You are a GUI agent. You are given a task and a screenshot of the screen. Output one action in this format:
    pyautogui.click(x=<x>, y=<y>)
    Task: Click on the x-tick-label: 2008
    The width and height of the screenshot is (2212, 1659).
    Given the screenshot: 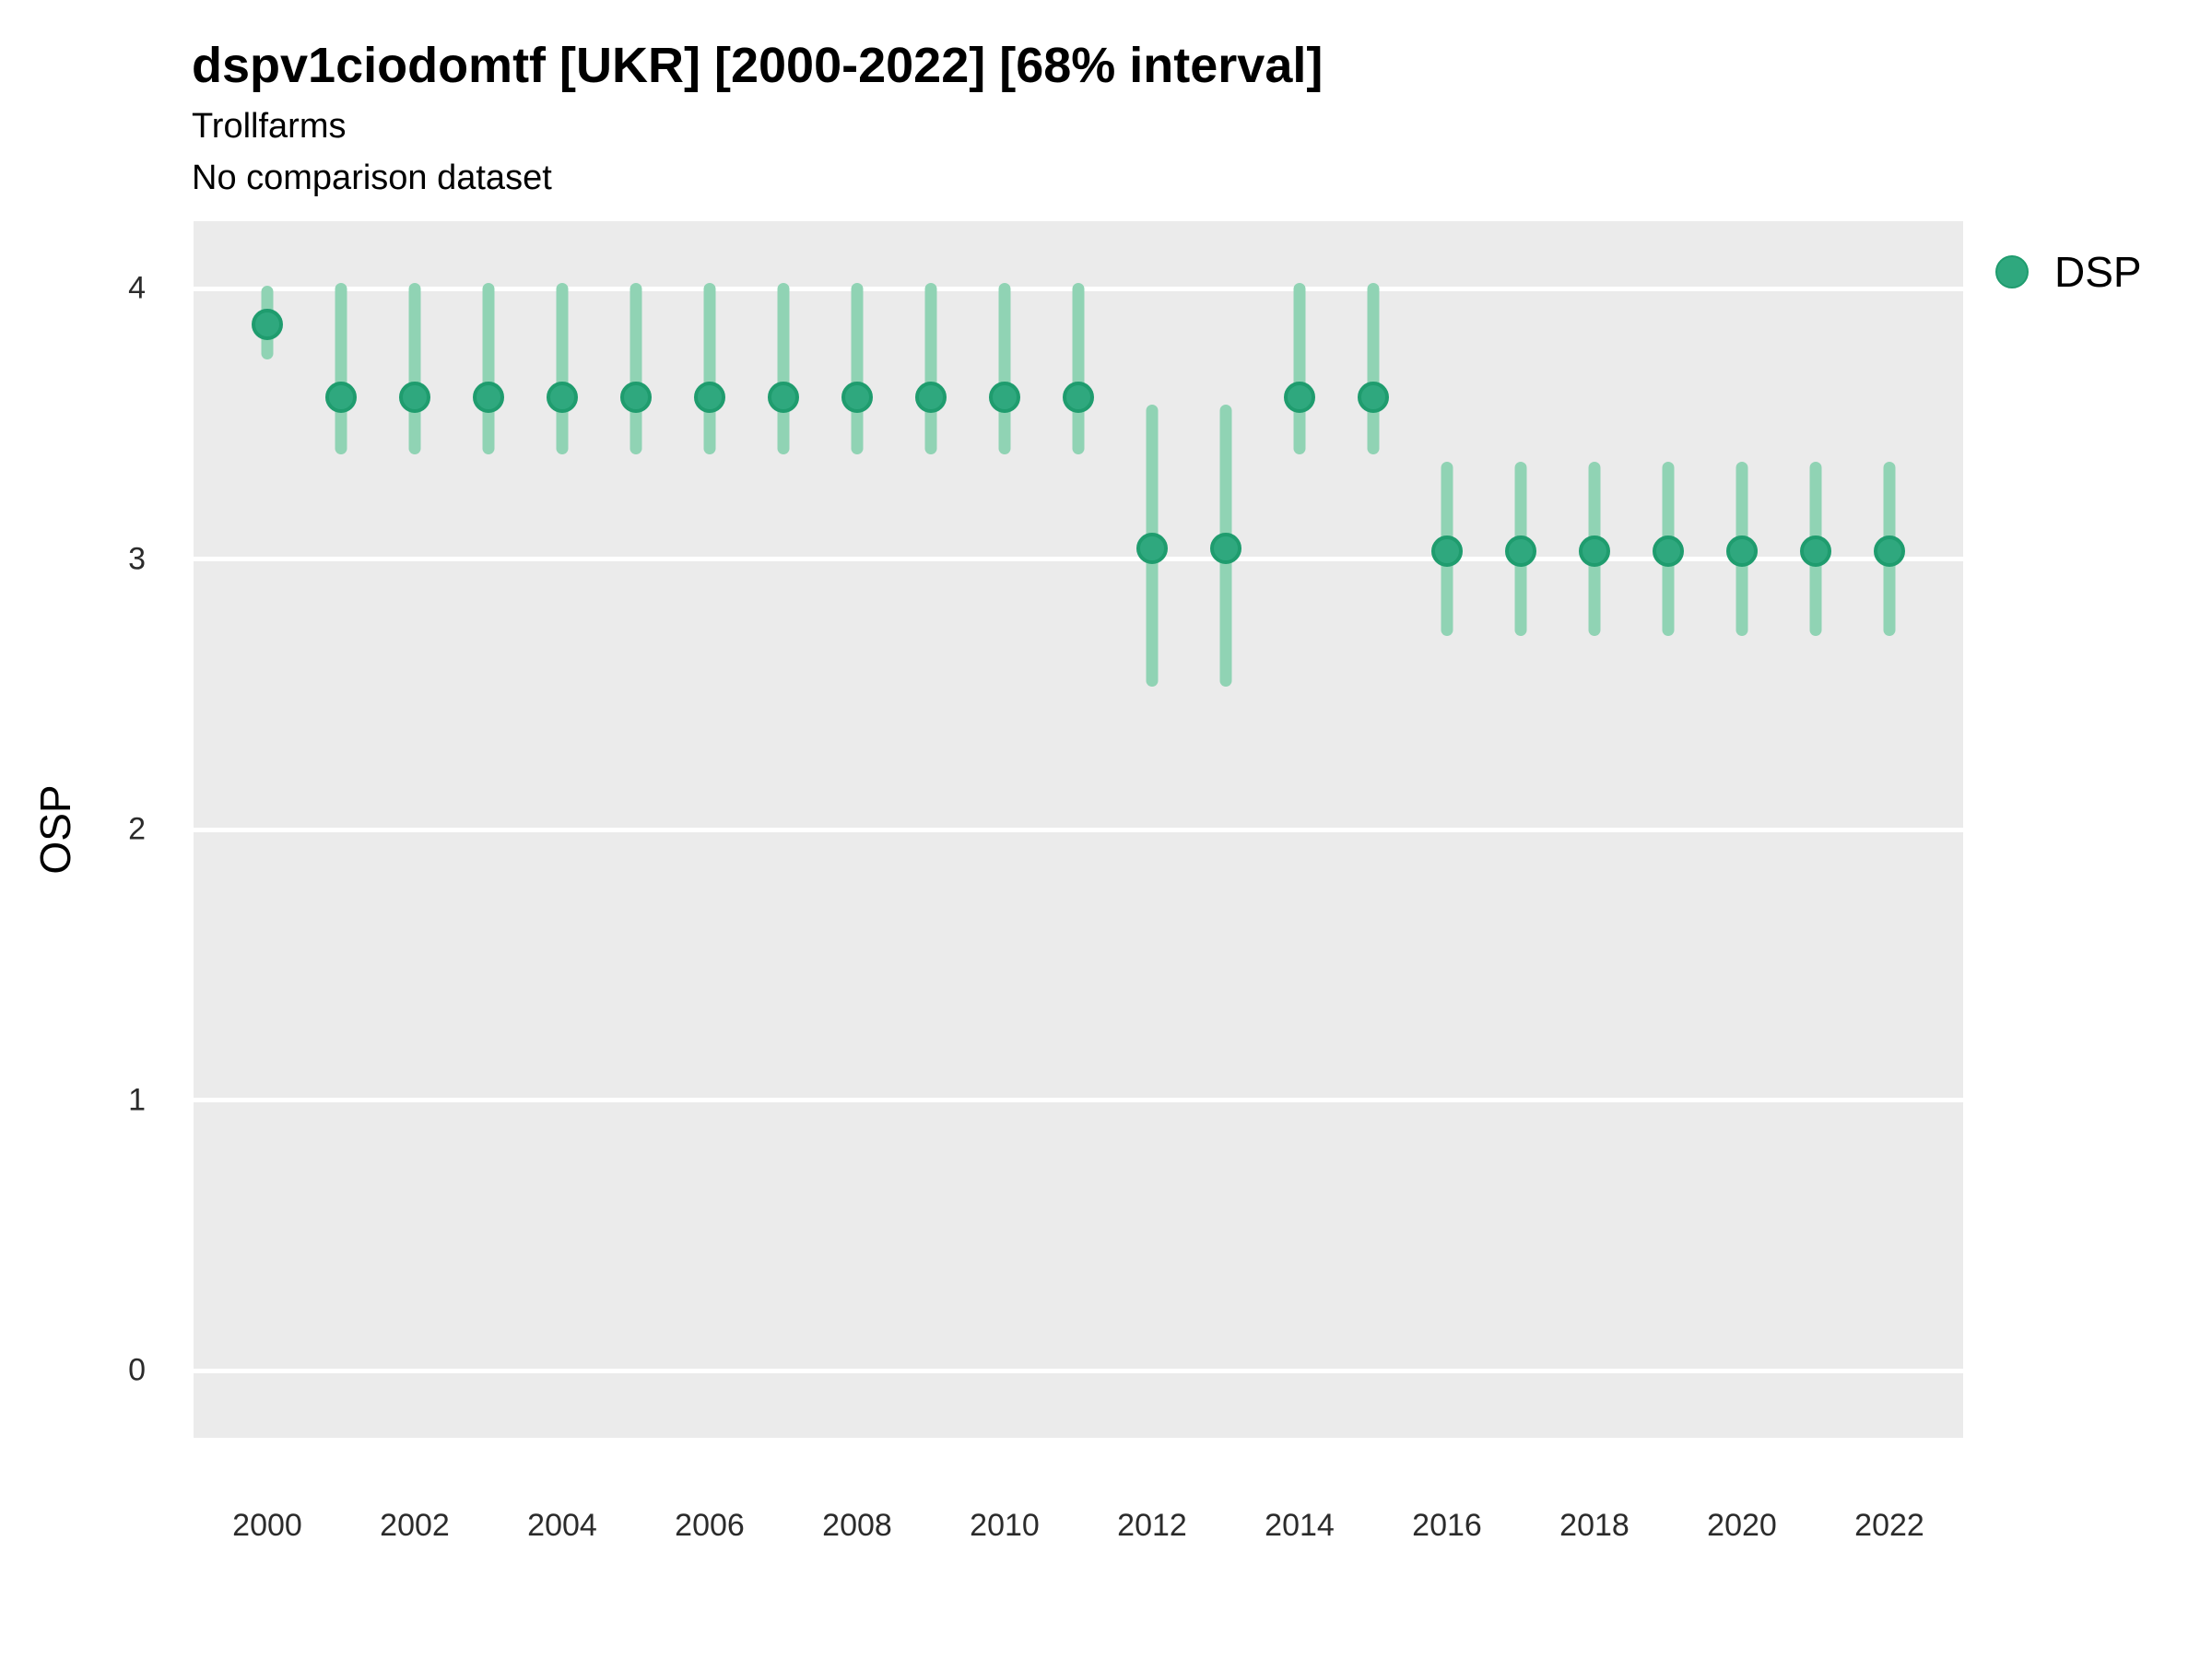 What is the action you would take?
    pyautogui.click(x=857, y=1525)
    